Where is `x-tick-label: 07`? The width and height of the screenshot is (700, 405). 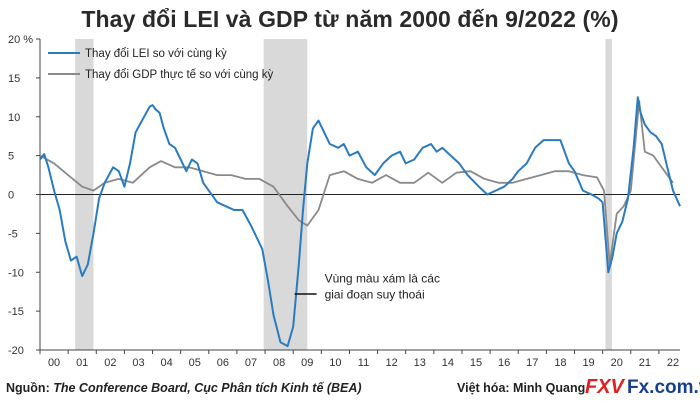 x-tick-label: 07 is located at coordinates (251, 363).